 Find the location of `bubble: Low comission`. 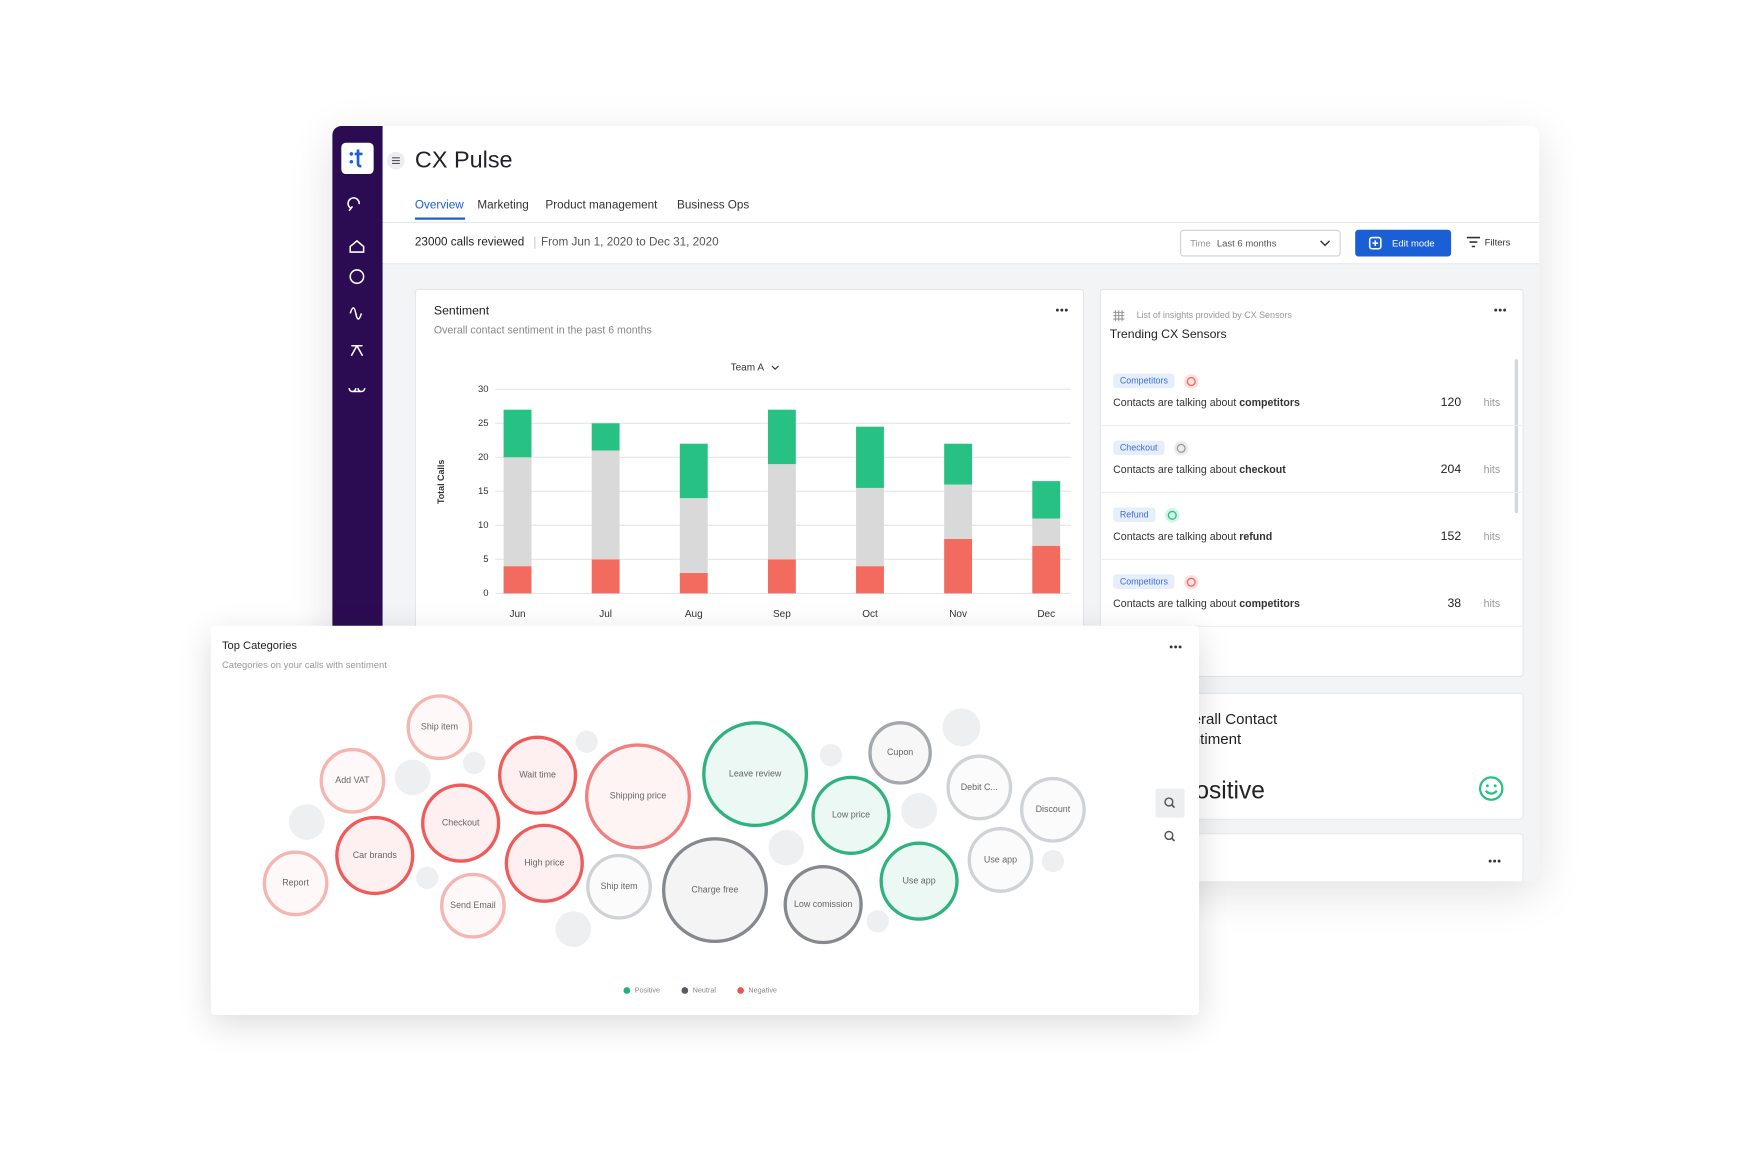

bubble: Low comission is located at coordinates (823, 904).